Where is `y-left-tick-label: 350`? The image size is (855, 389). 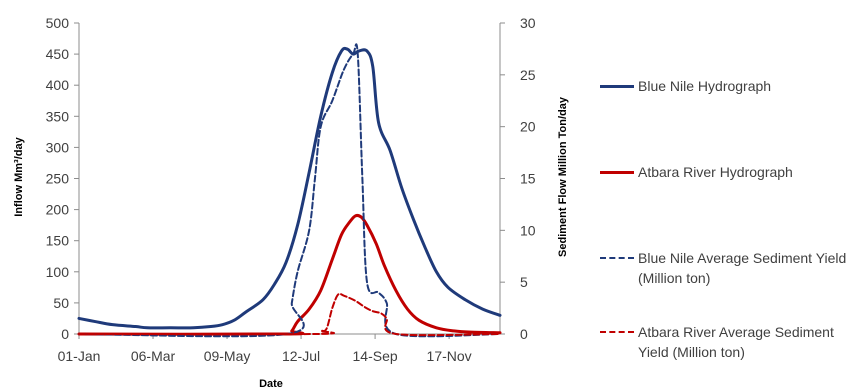
y-left-tick-label: 350 is located at coordinates (58, 116).